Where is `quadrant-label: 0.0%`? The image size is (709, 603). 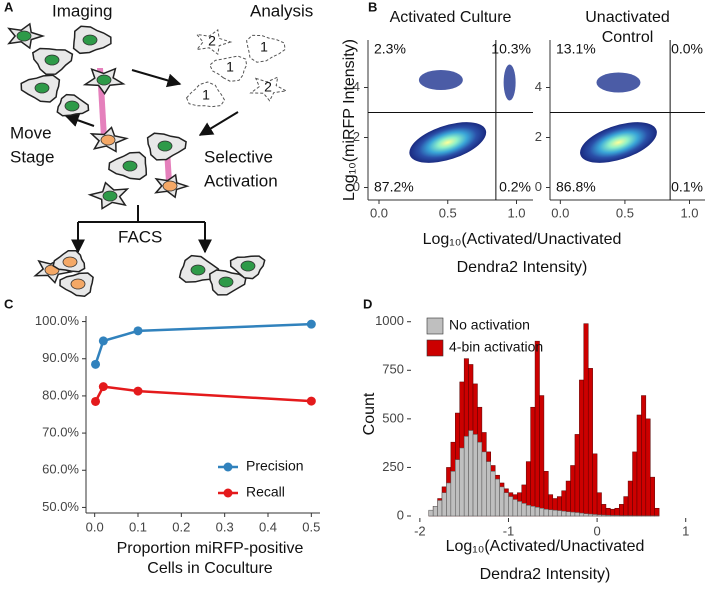 quadrant-label: 0.0% is located at coordinates (687, 49).